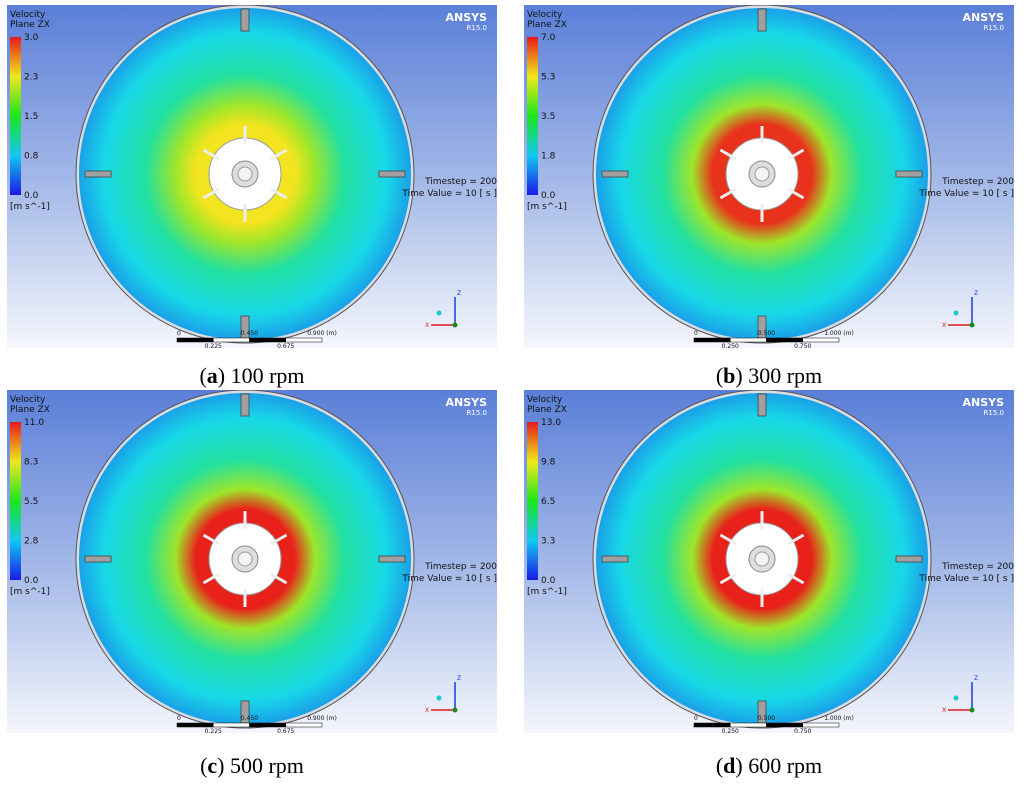 Image resolution: width=1024 pixels, height=787 pixels. I want to click on caption: (d) 600 rpm, so click(769, 766).